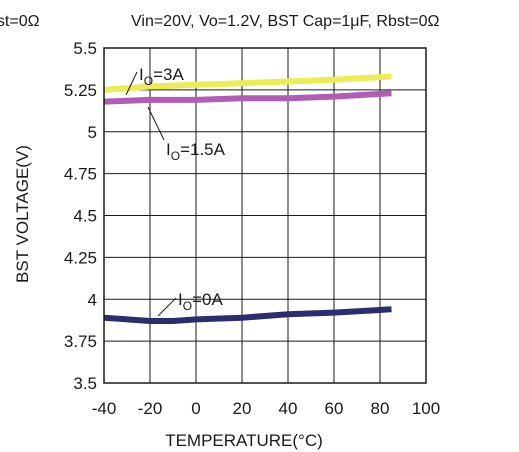  I want to click on x-tick-label: 40, so click(288, 408).